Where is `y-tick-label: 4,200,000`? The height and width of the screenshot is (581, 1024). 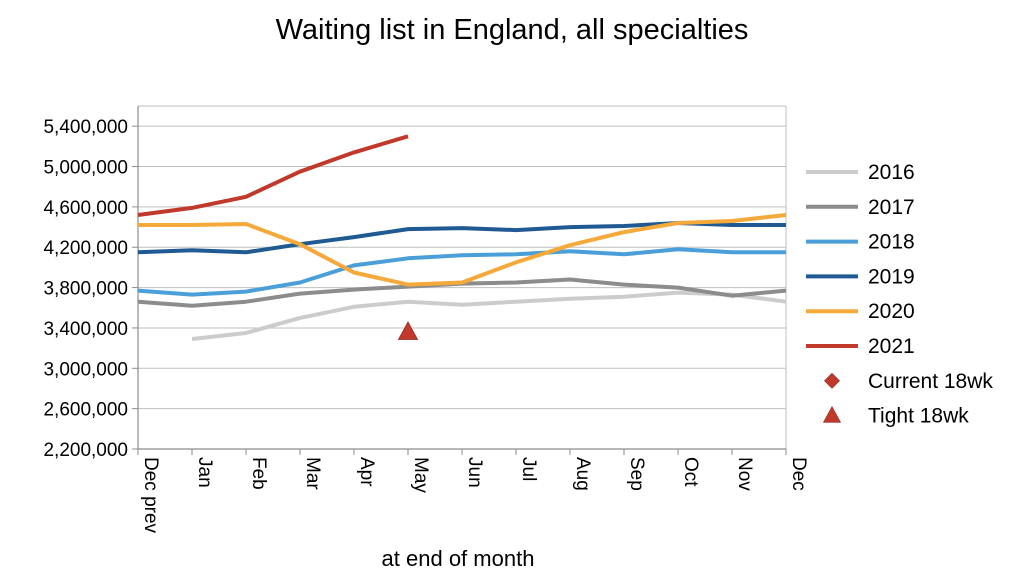 y-tick-label: 4,200,000 is located at coordinates (85, 248).